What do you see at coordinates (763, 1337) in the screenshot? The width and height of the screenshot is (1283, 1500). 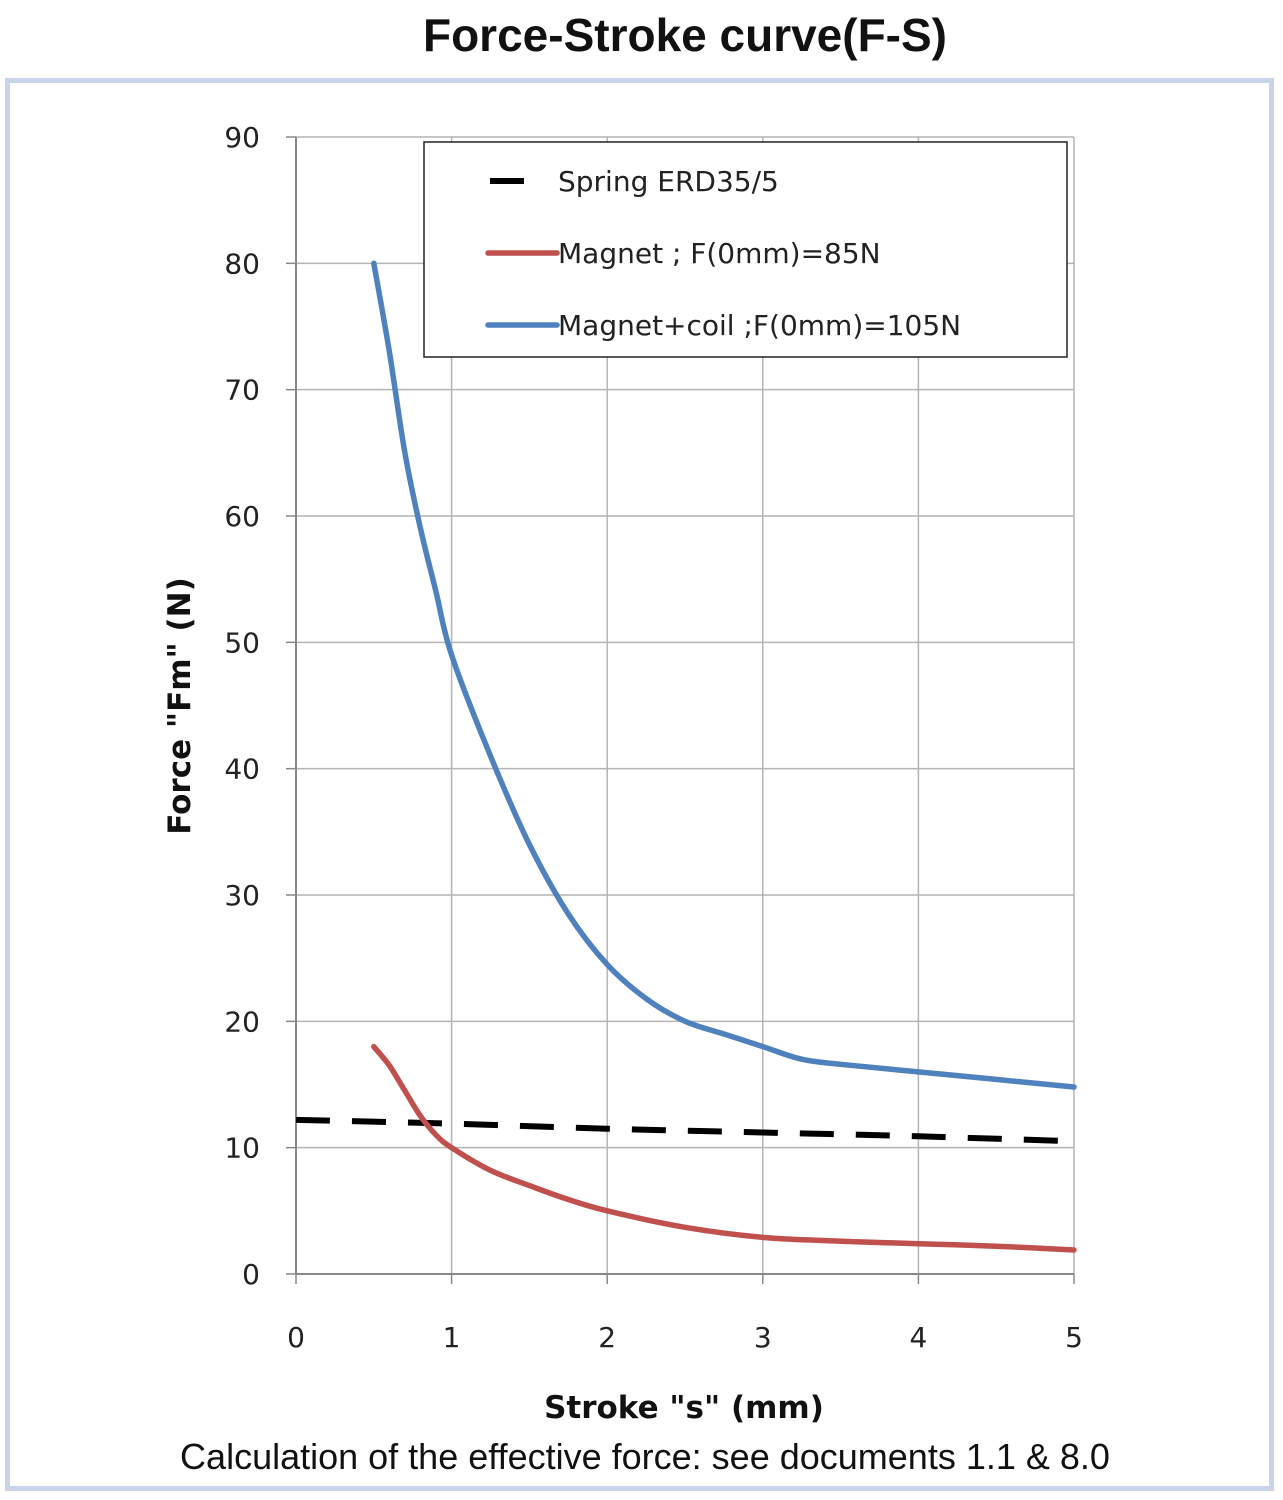 I see `x-tick-label: 3` at bounding box center [763, 1337].